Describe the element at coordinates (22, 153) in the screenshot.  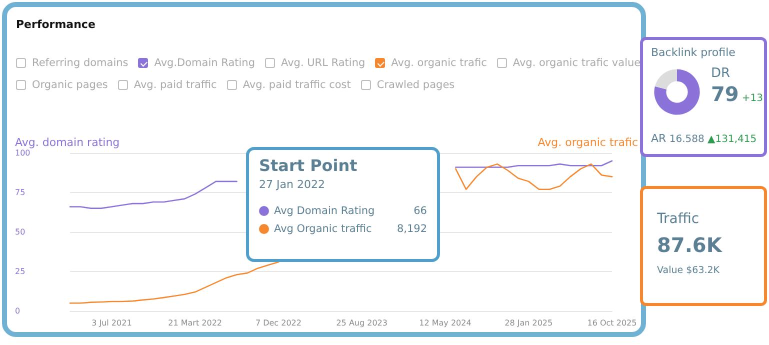
I see `y-tick-label: 100` at that location.